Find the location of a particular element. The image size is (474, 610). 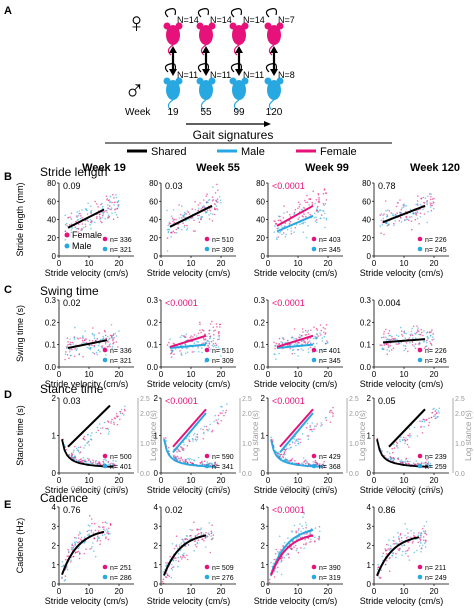

y-tick-label: 0.2 is located at coordinates (153, 322).